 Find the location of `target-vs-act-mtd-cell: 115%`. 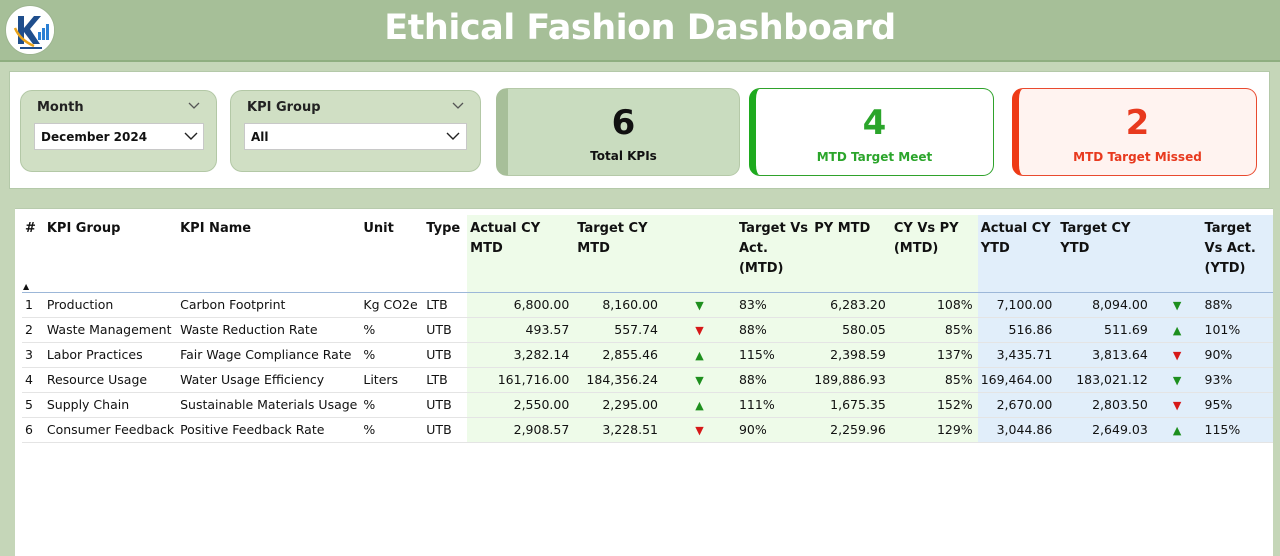

target-vs-act-mtd-cell: 115% is located at coordinates (773, 355).